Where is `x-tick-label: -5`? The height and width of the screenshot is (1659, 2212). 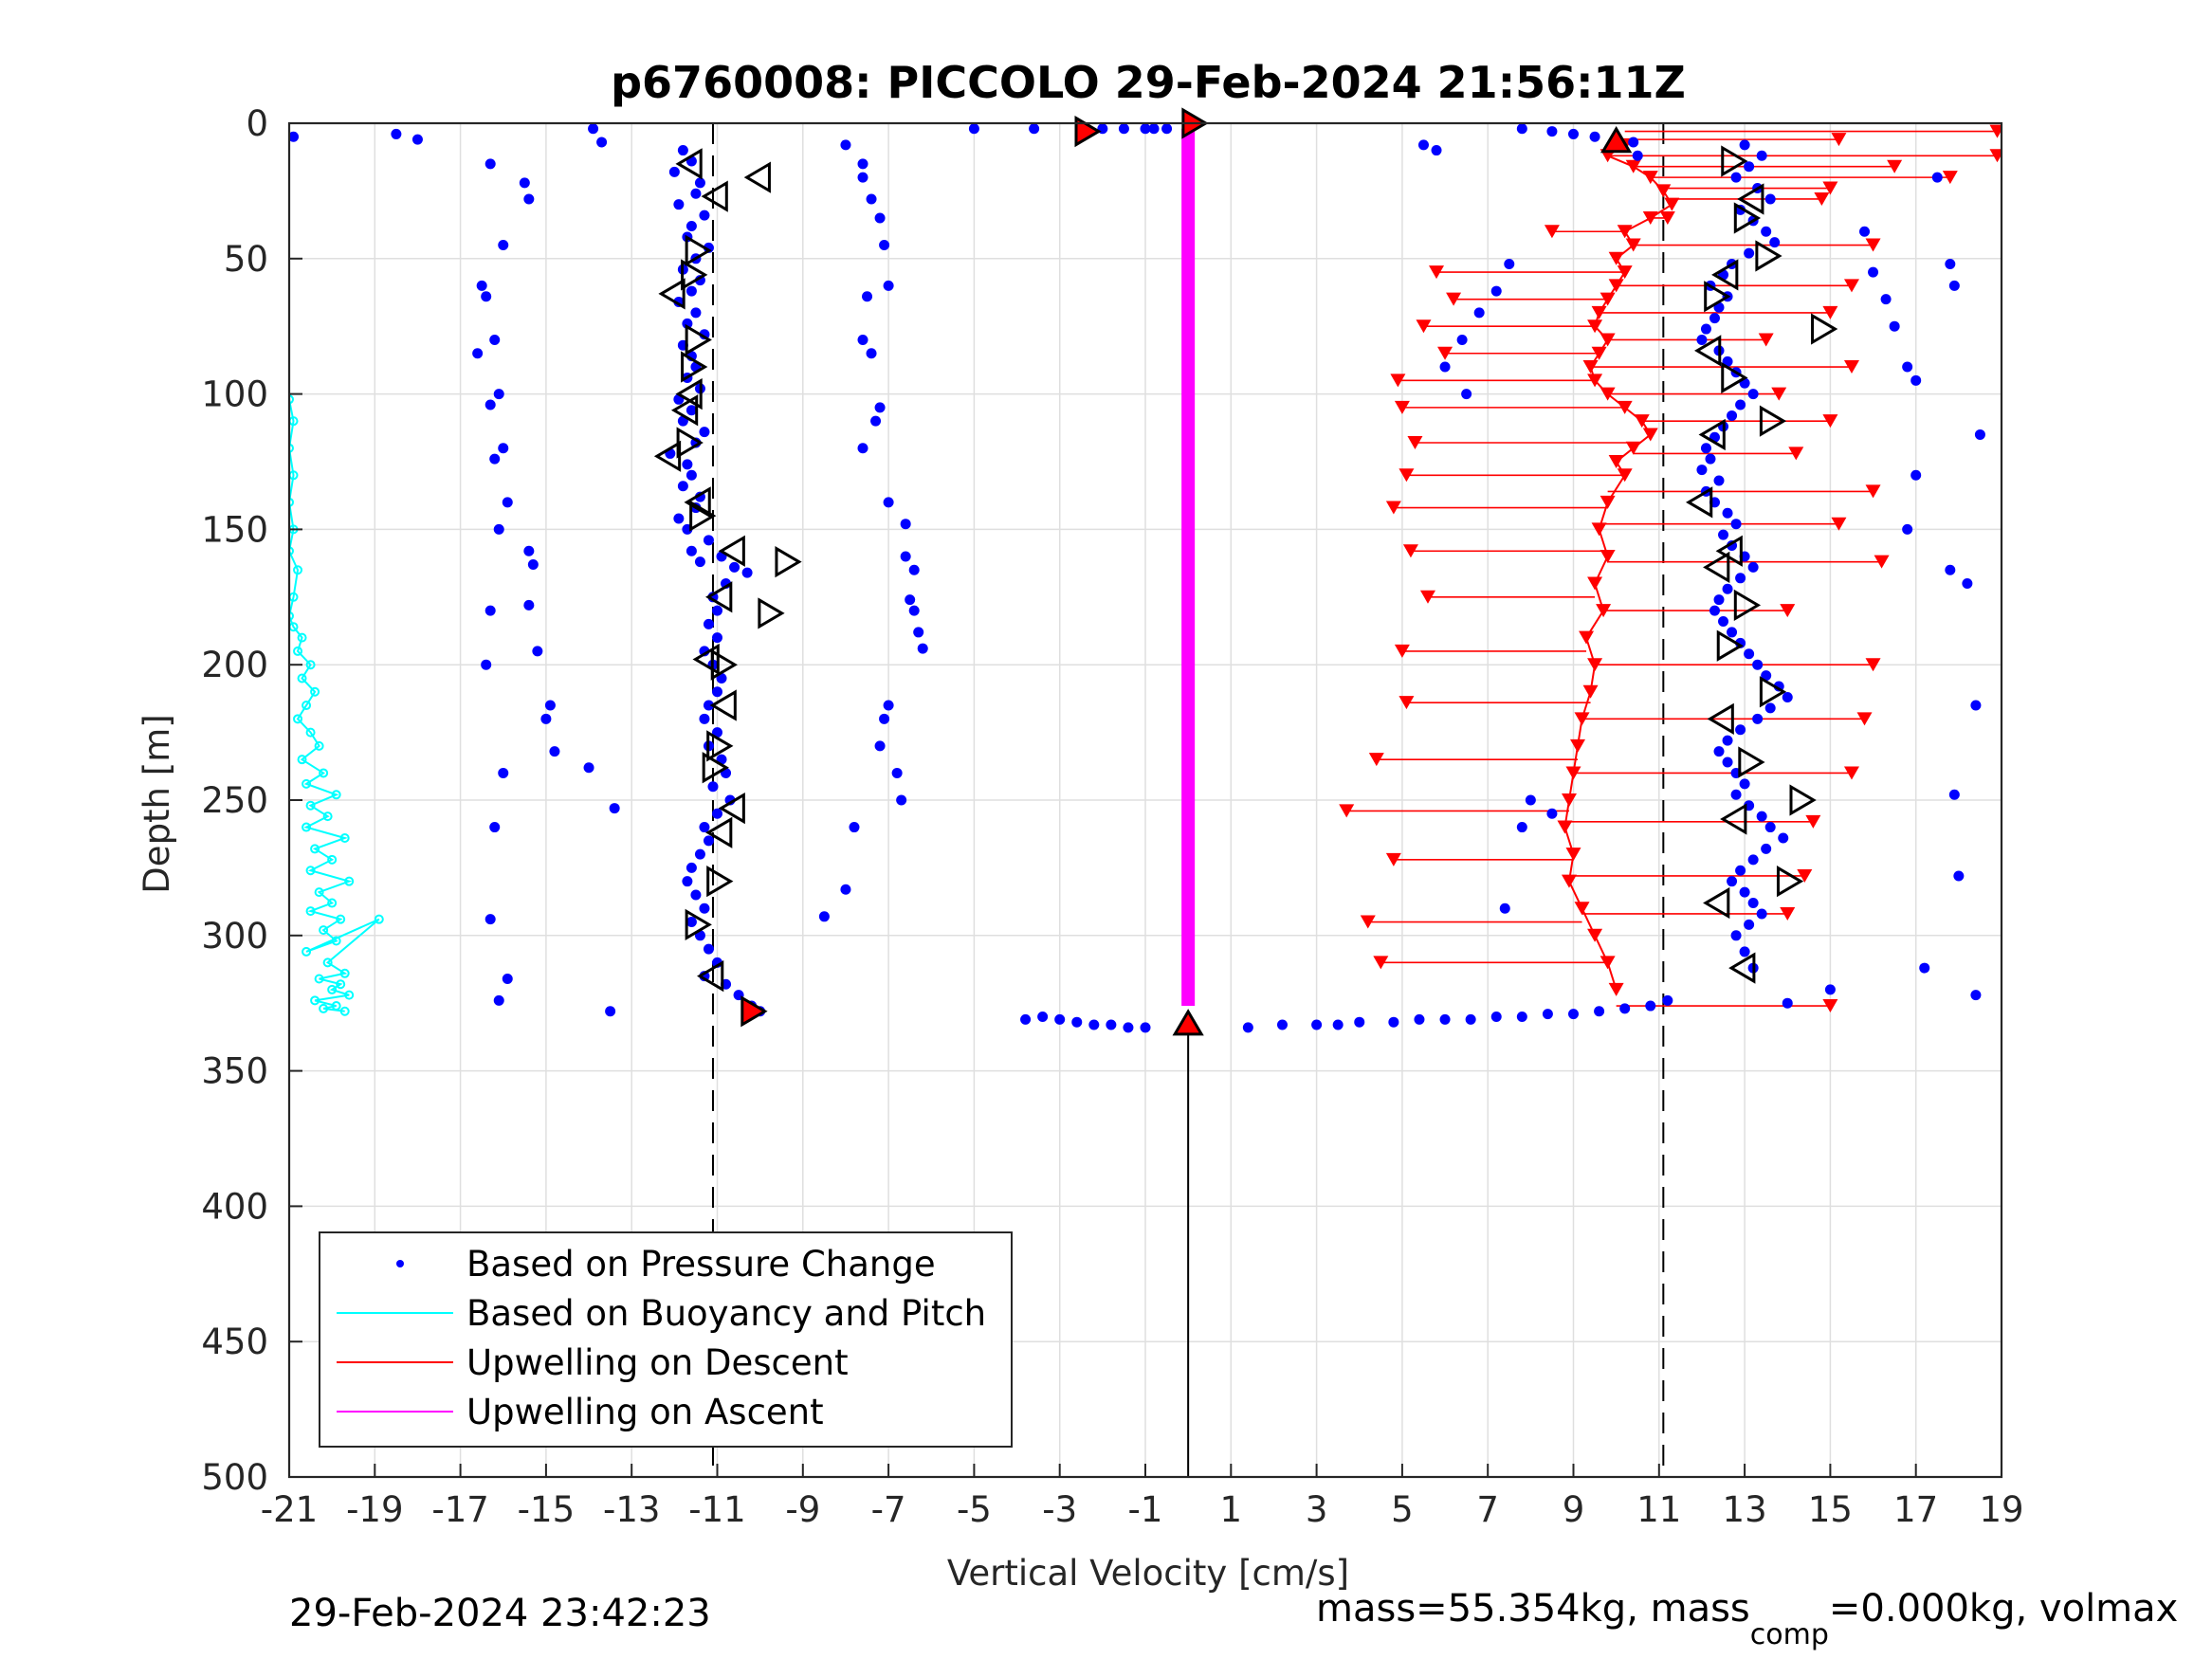 x-tick-label: -5 is located at coordinates (974, 1509).